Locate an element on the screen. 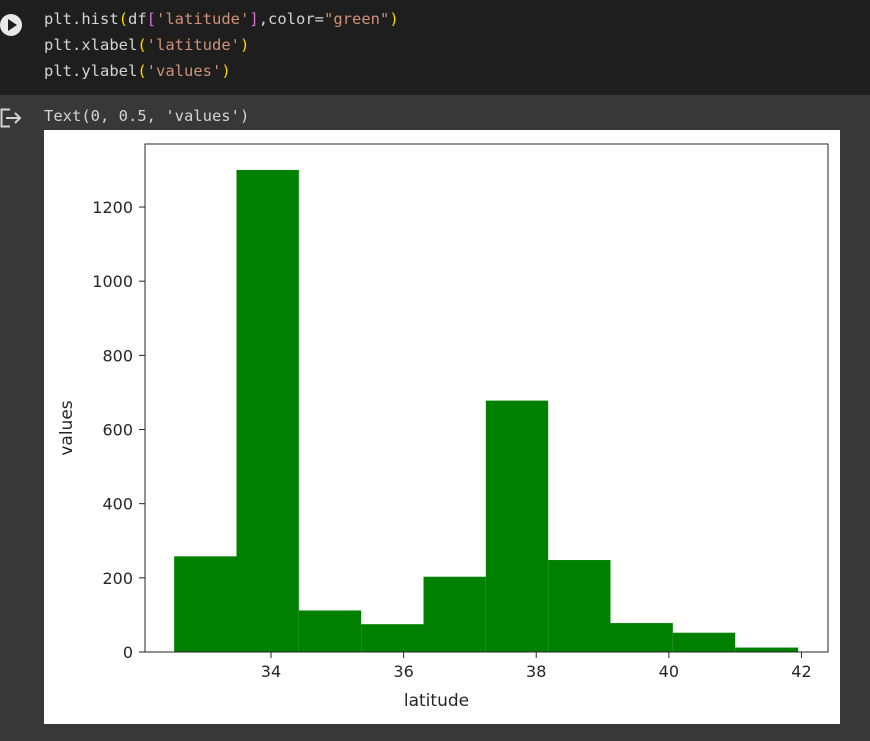  code-token: plt.ylabel is located at coordinates (91, 71).